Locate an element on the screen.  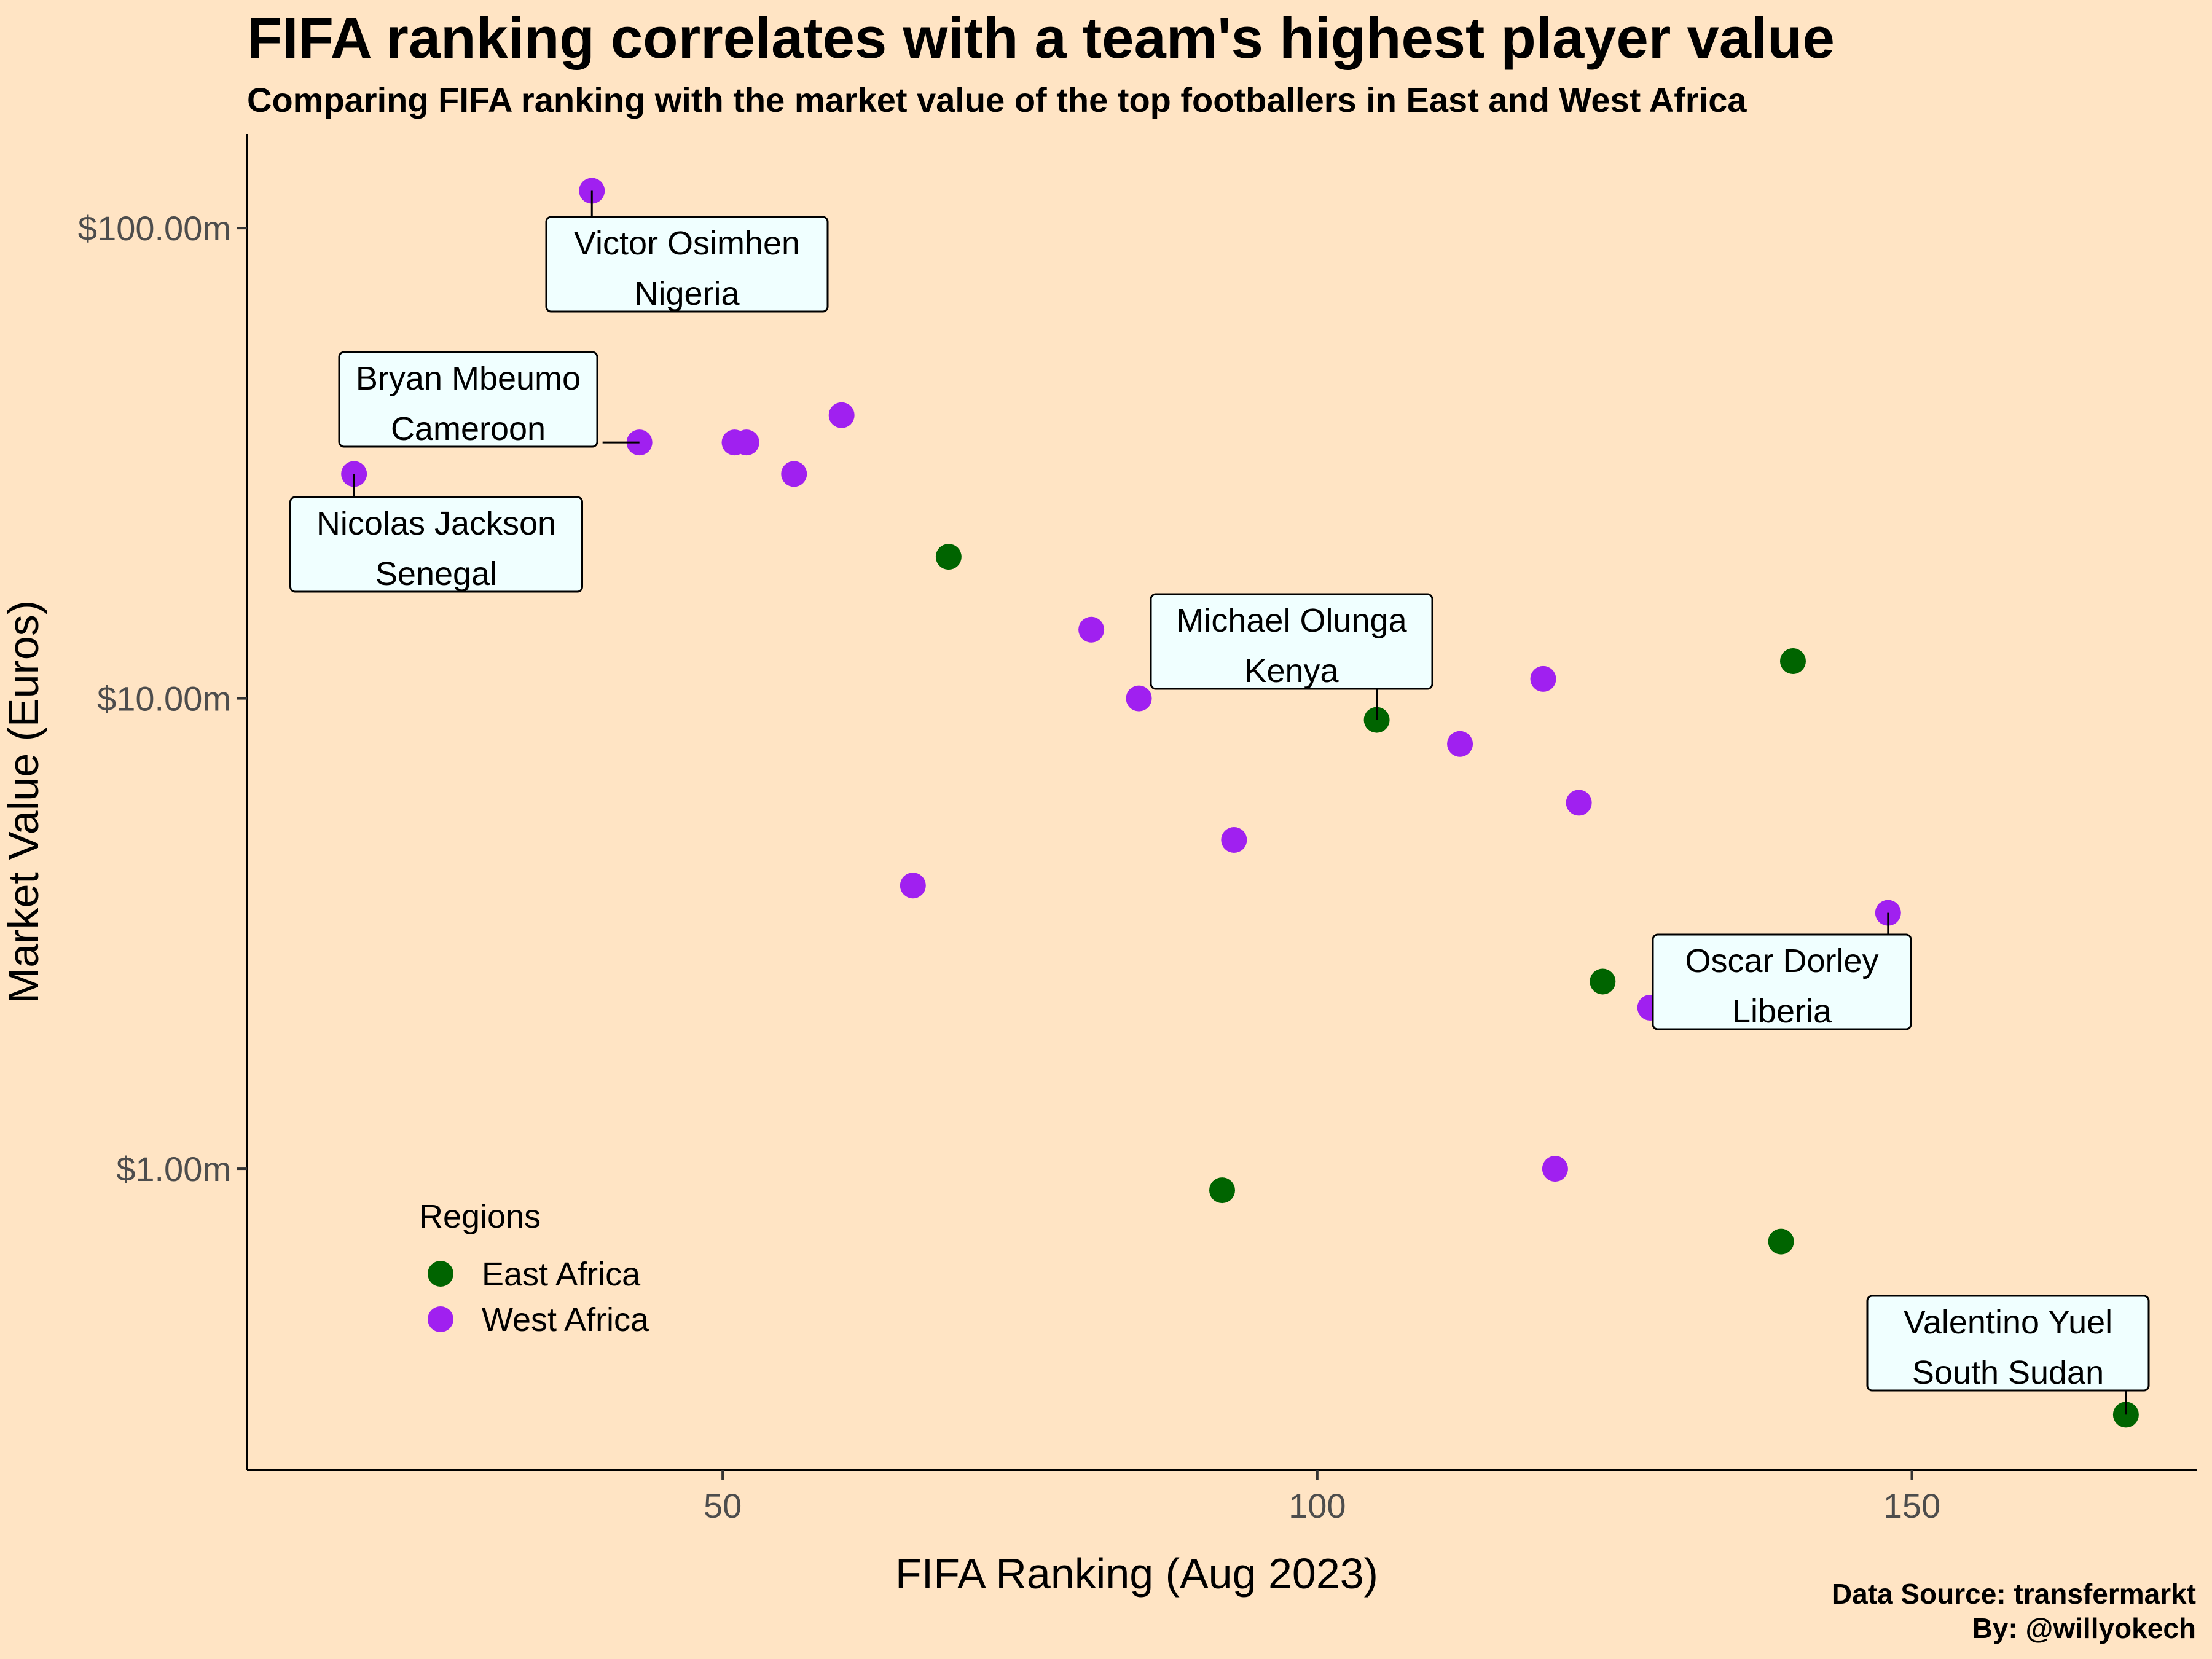
legend-key-east-africa is located at coordinates (440, 1274).